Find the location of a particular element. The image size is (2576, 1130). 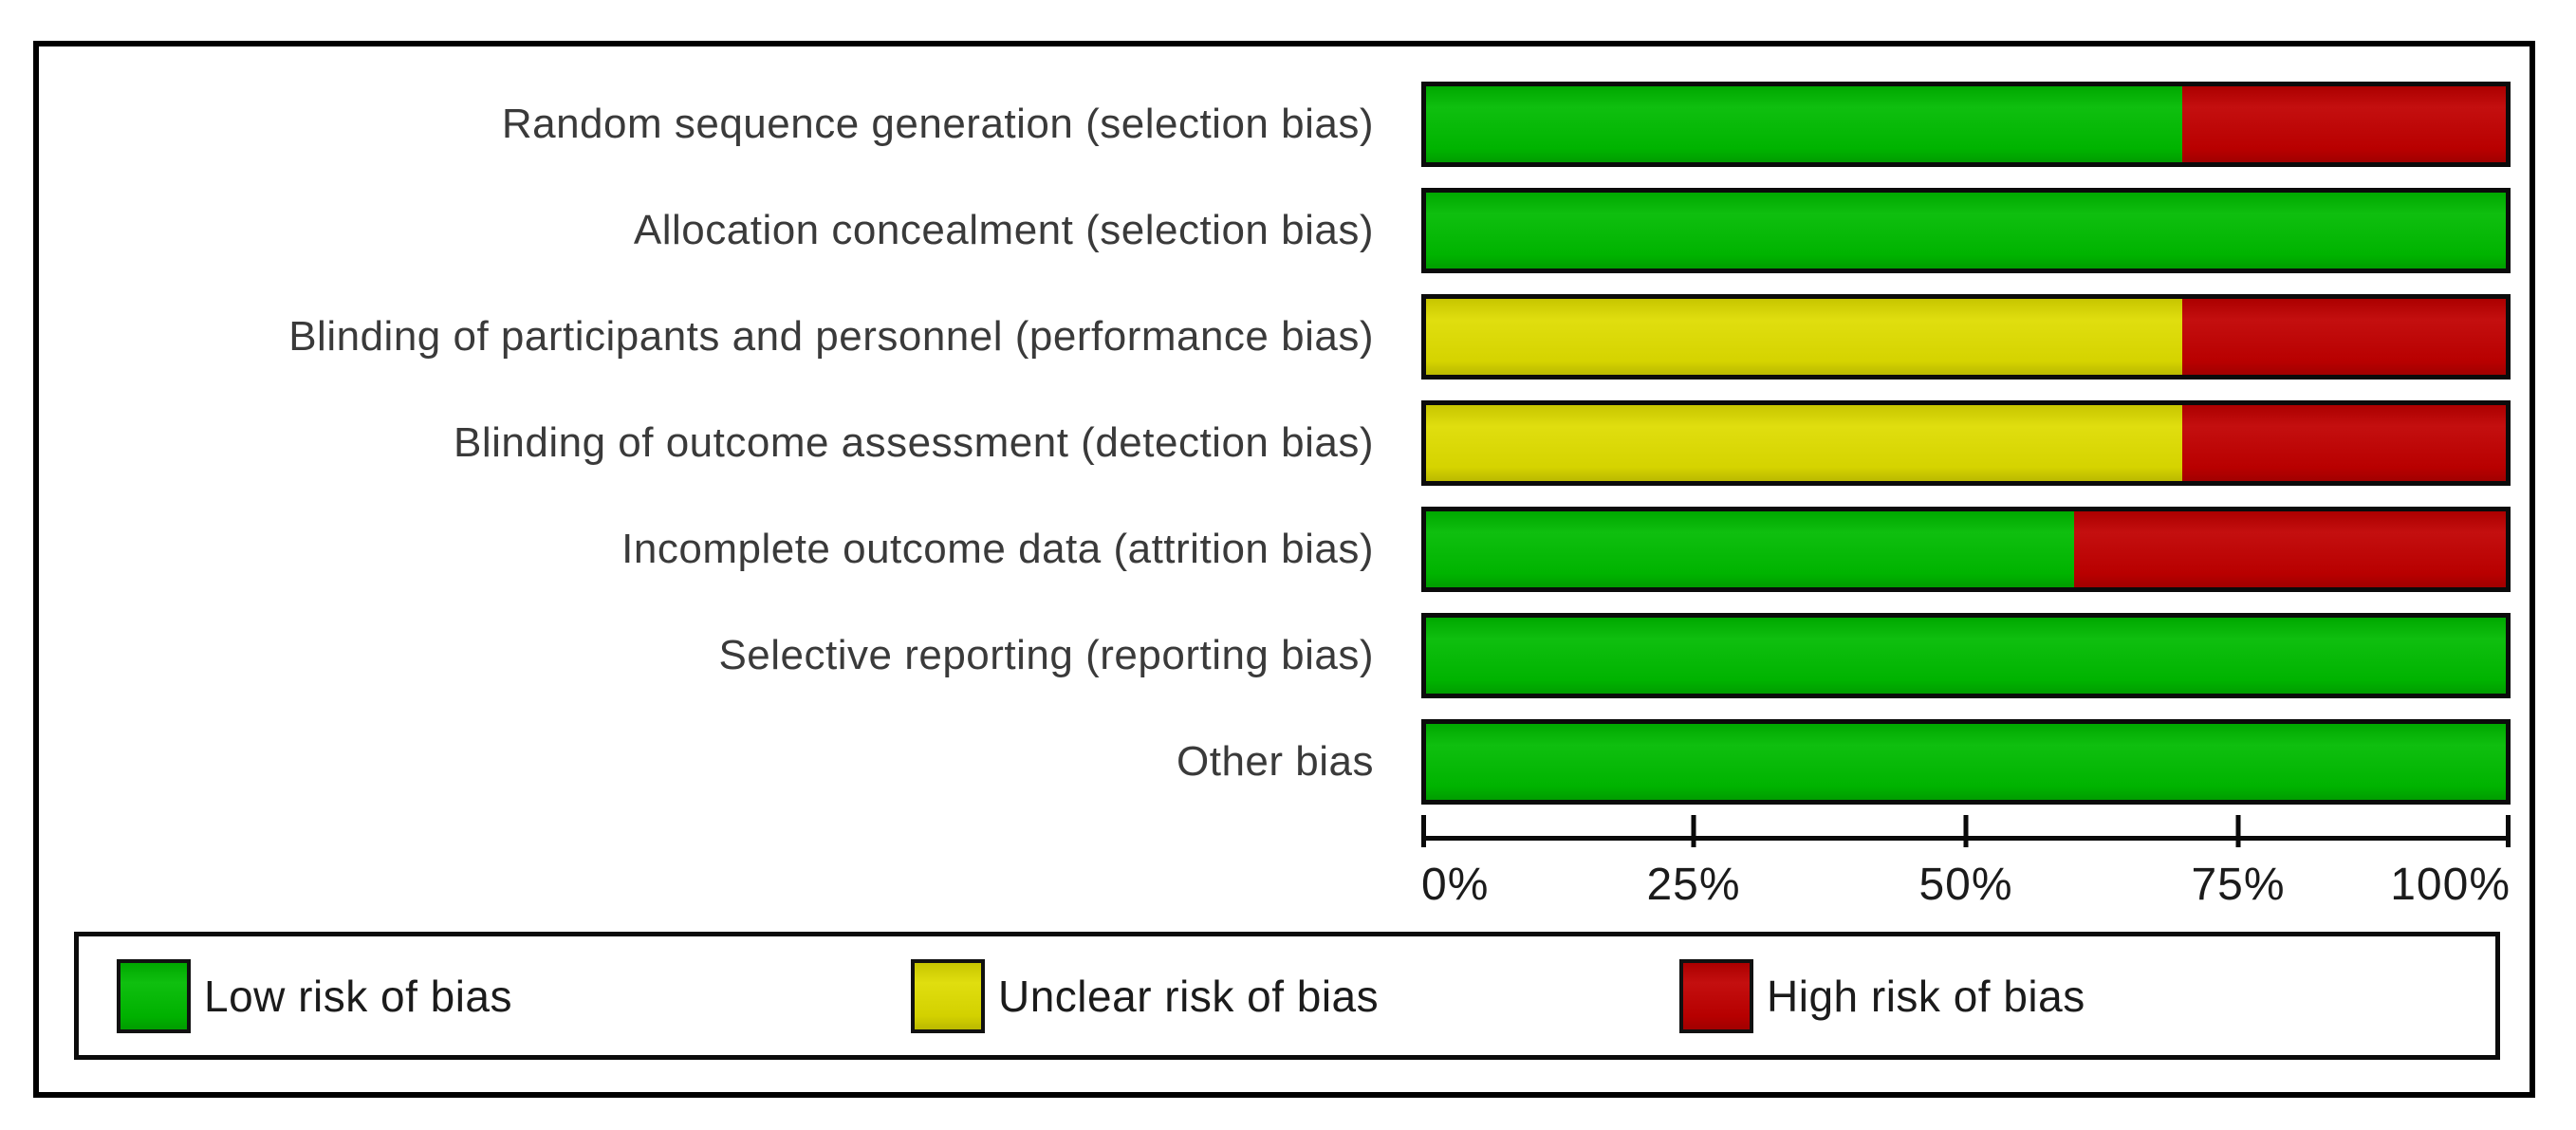

legend-item: Unclear risk of bias is located at coordinates (1145, 995).